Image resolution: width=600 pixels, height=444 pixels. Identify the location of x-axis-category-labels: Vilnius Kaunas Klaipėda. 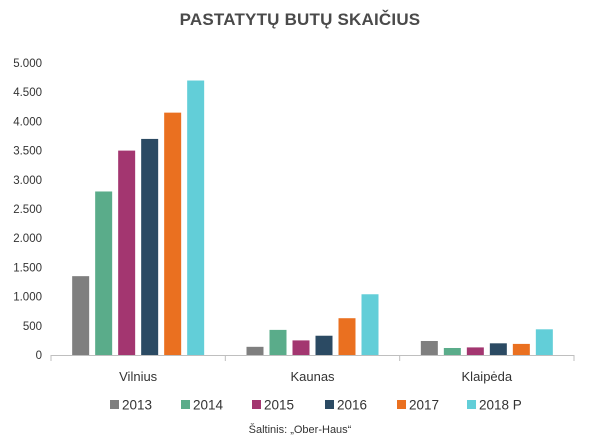
(316, 376).